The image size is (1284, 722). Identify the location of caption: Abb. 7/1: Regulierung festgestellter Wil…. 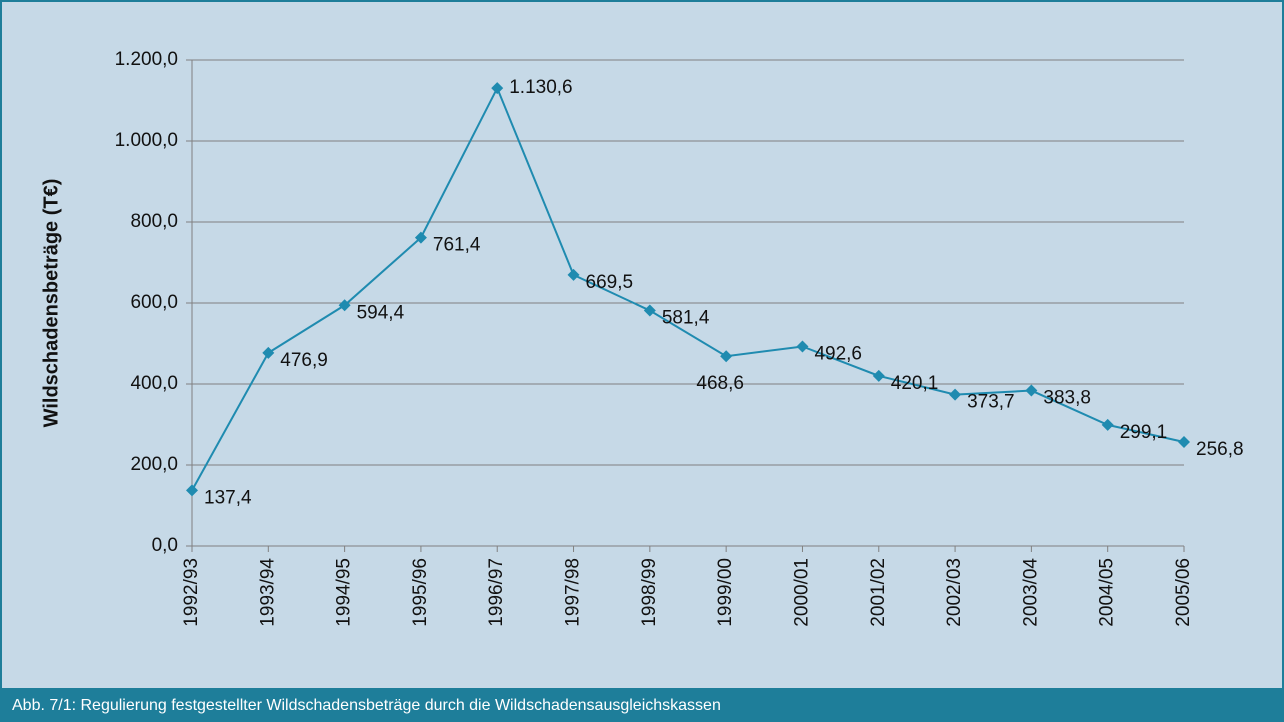
(366, 705).